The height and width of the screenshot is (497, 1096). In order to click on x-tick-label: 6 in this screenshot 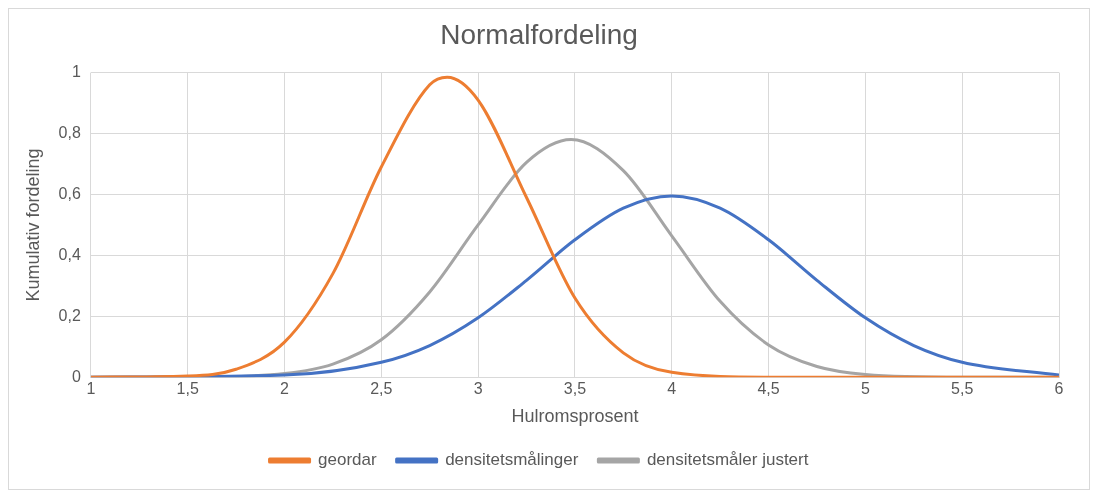, I will do `click(1059, 389)`.